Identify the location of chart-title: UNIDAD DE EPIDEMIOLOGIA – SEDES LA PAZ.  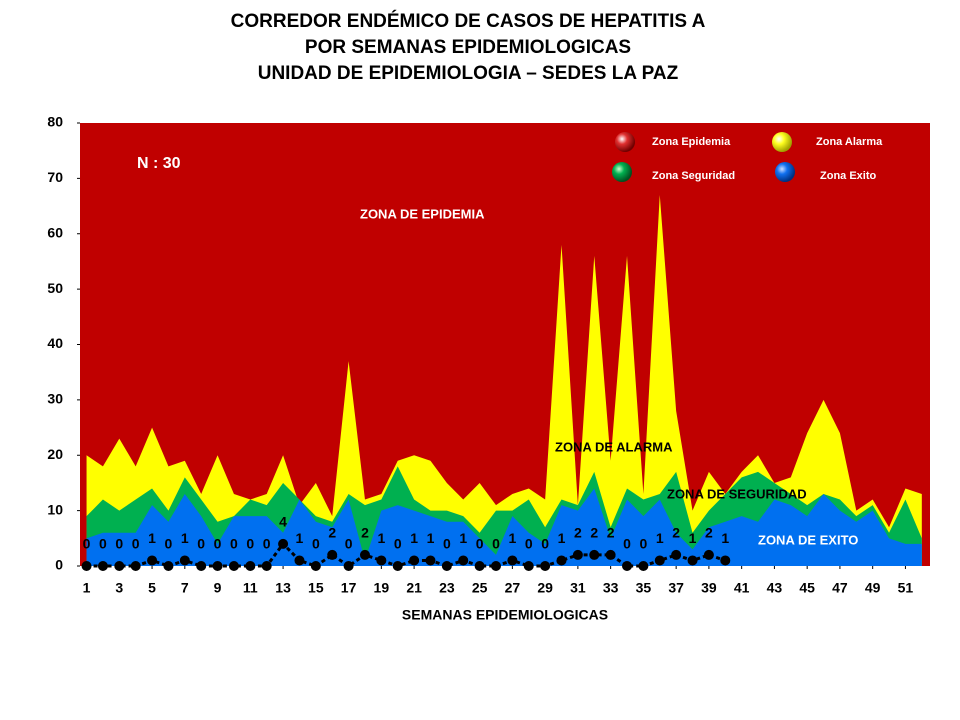
(468, 73).